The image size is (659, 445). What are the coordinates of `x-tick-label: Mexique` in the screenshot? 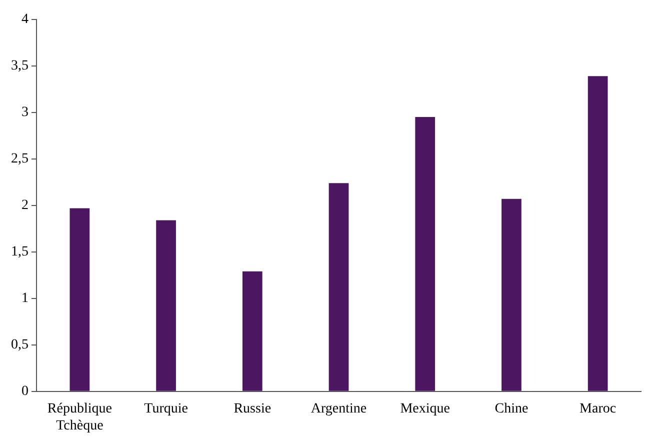 It's located at (425, 408).